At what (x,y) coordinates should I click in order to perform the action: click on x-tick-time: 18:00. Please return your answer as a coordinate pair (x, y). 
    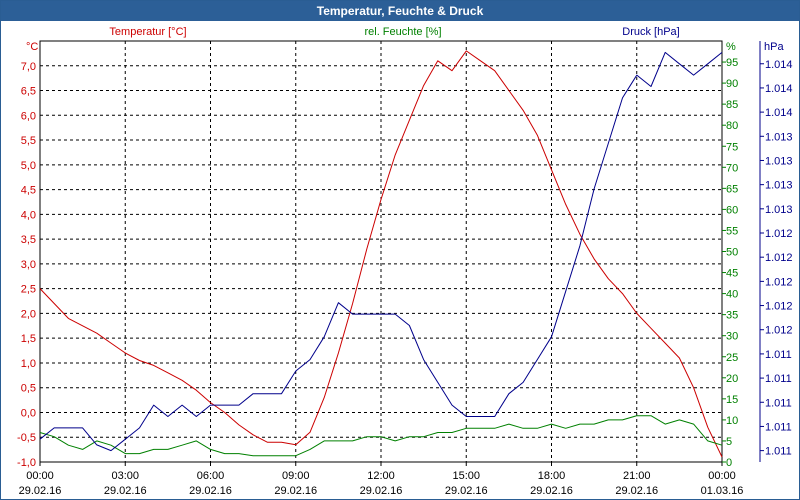
    Looking at the image, I should click on (552, 476).